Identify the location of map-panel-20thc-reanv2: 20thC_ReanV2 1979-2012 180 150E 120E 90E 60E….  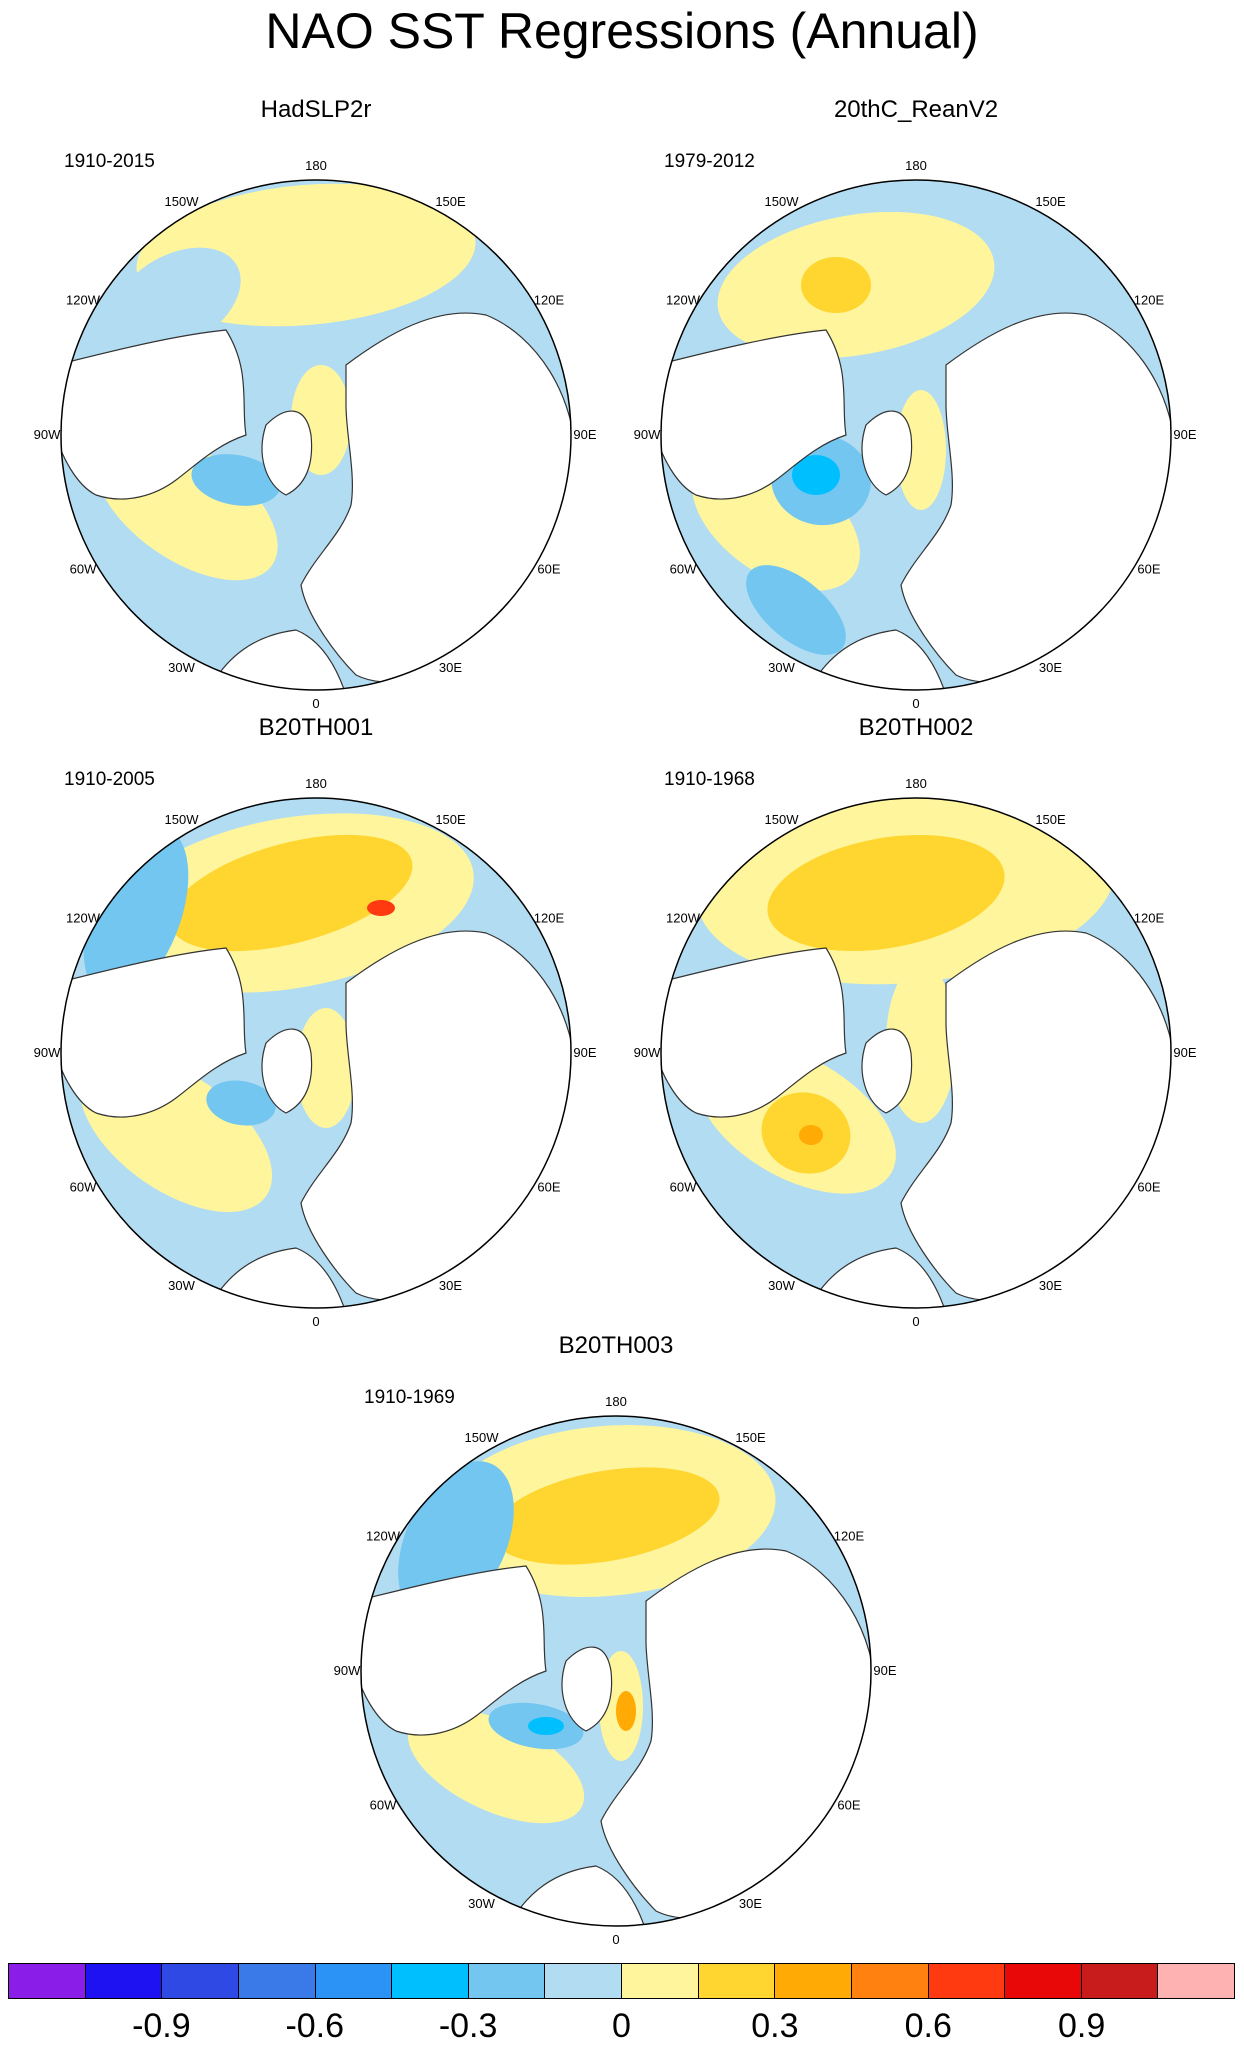
(915, 405).